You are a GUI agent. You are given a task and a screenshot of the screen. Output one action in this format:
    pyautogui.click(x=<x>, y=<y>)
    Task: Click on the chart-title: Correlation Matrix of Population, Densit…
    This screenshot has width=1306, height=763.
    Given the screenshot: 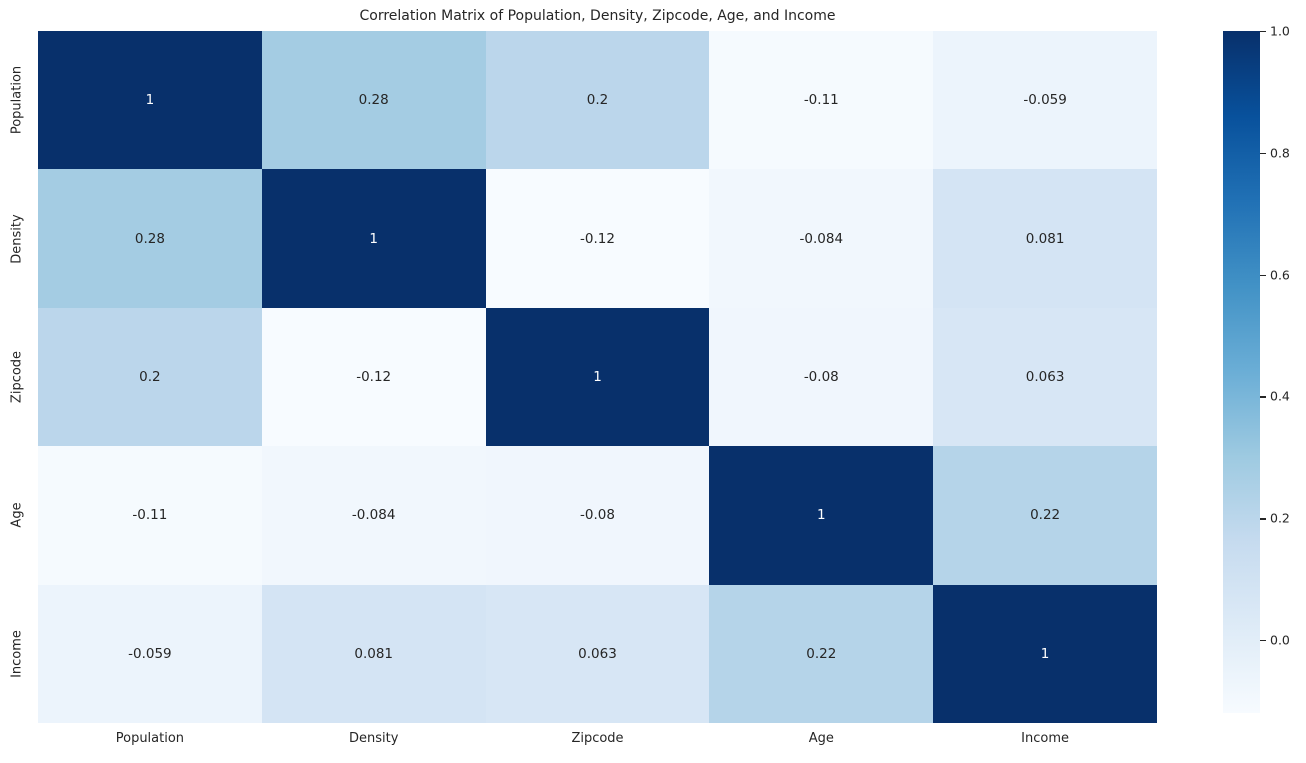 What is the action you would take?
    pyautogui.click(x=597, y=16)
    